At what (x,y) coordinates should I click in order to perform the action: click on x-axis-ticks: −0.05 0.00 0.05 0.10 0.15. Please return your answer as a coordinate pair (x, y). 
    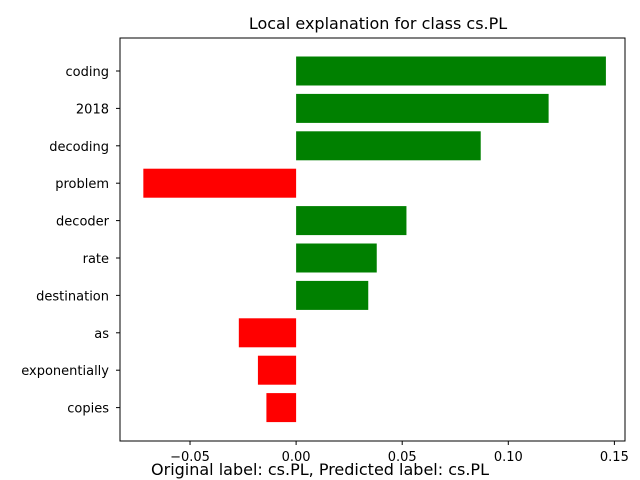
    Looking at the image, I should click on (399, 453).